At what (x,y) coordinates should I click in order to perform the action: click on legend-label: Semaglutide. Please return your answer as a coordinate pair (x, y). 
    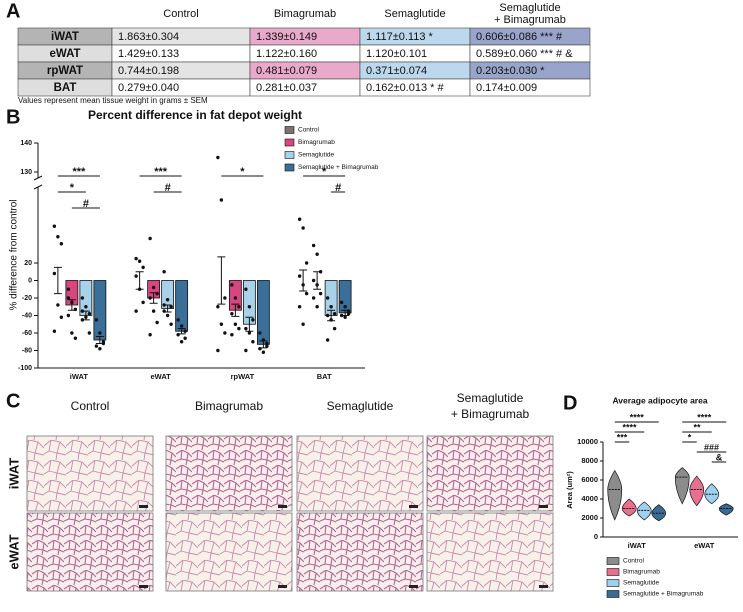
    Looking at the image, I should click on (641, 583).